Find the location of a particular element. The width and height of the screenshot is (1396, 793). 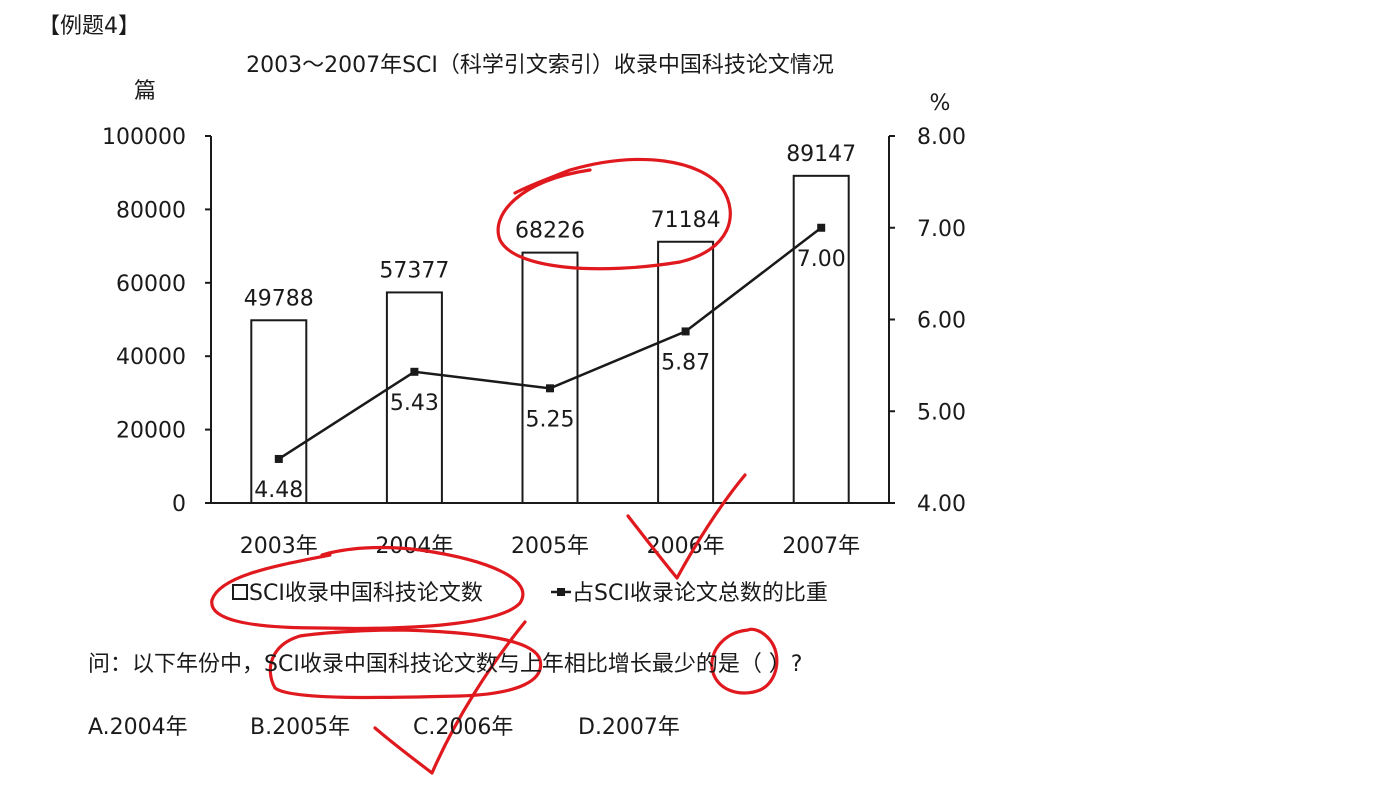

bar-value-label: 71184 is located at coordinates (686, 220).